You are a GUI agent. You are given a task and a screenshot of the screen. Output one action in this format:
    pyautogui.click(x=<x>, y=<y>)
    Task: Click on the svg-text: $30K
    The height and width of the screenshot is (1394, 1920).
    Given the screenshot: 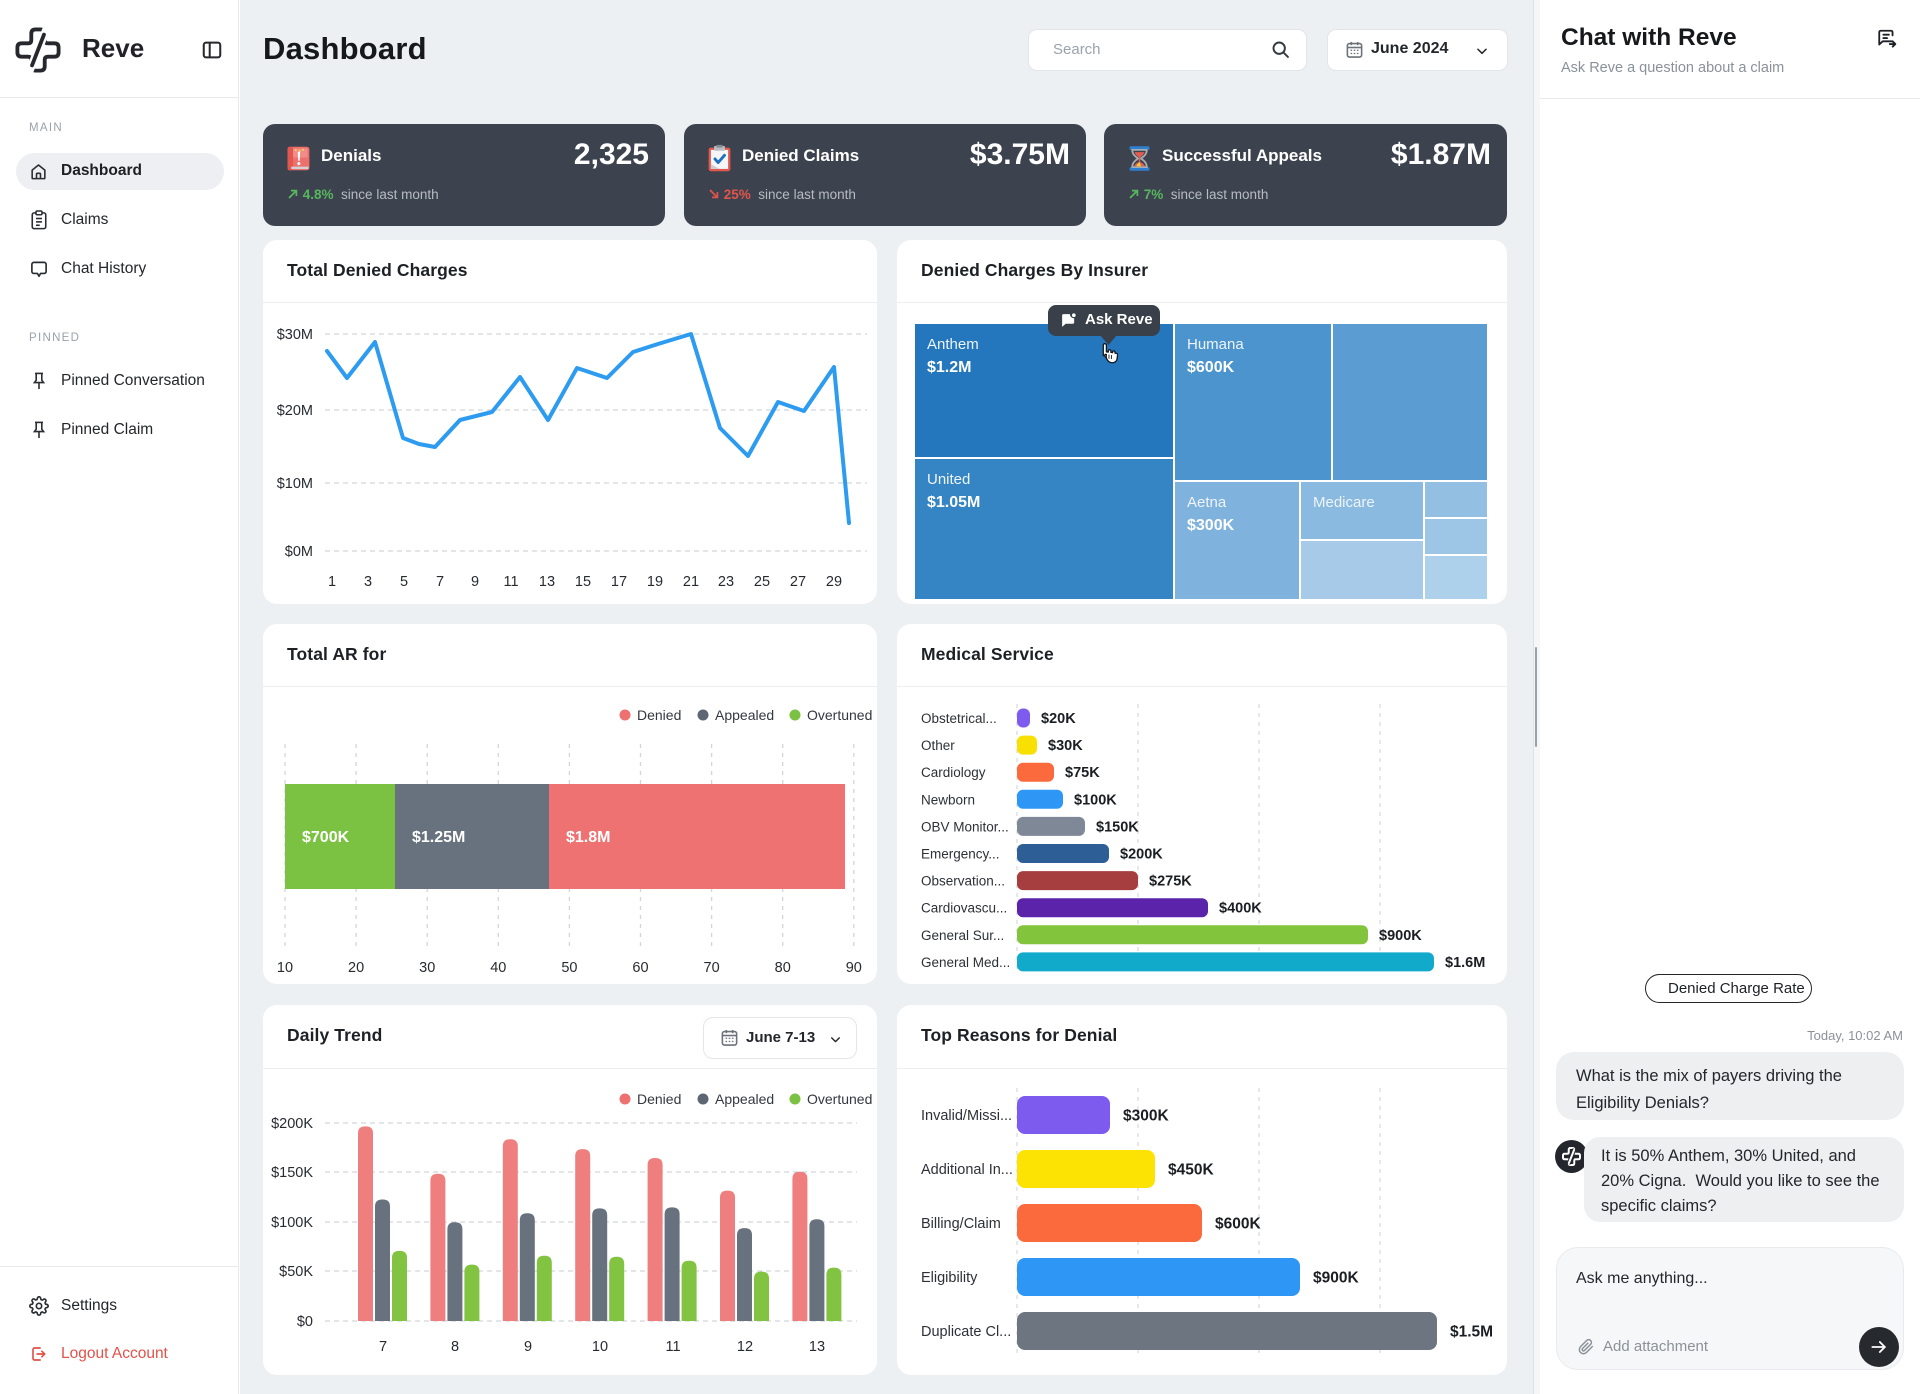 What is the action you would take?
    pyautogui.click(x=1065, y=746)
    